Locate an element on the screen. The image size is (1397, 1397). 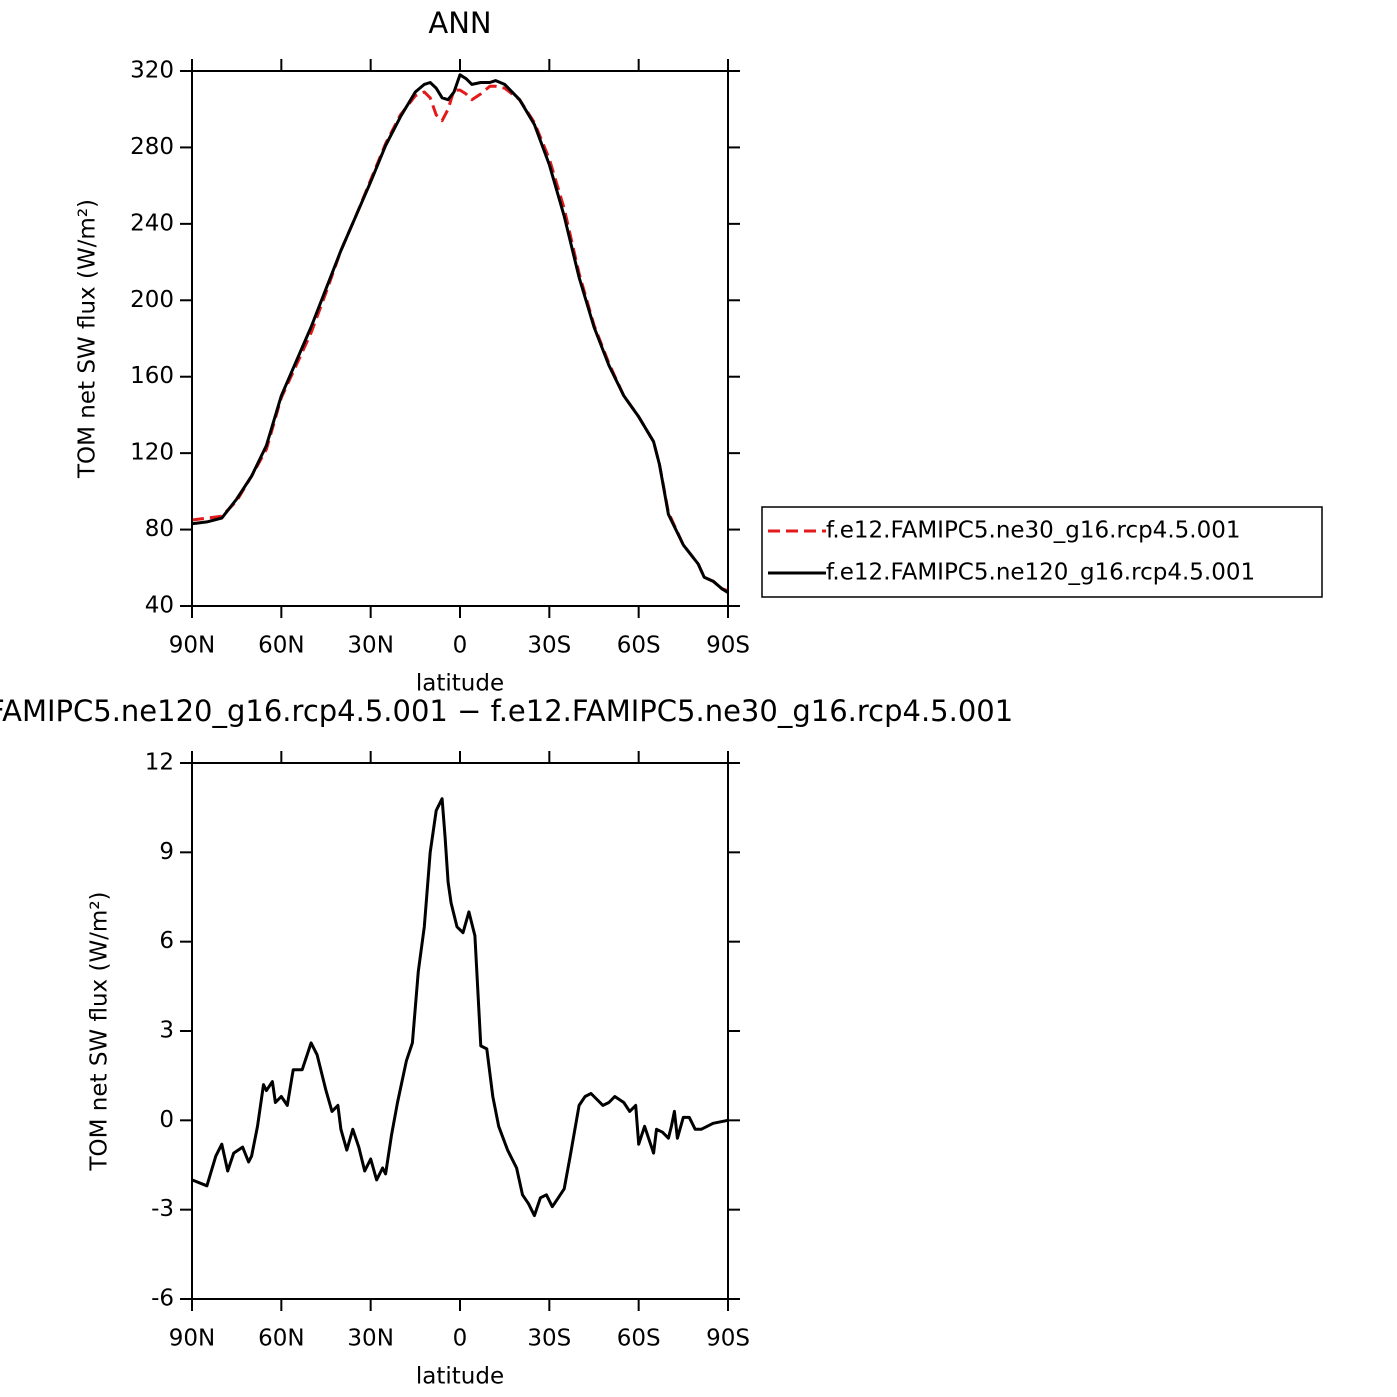
legend-label: f.e12.FAMIPC5.ne120_g16.rcp4.5.001 is located at coordinates (1040, 573).